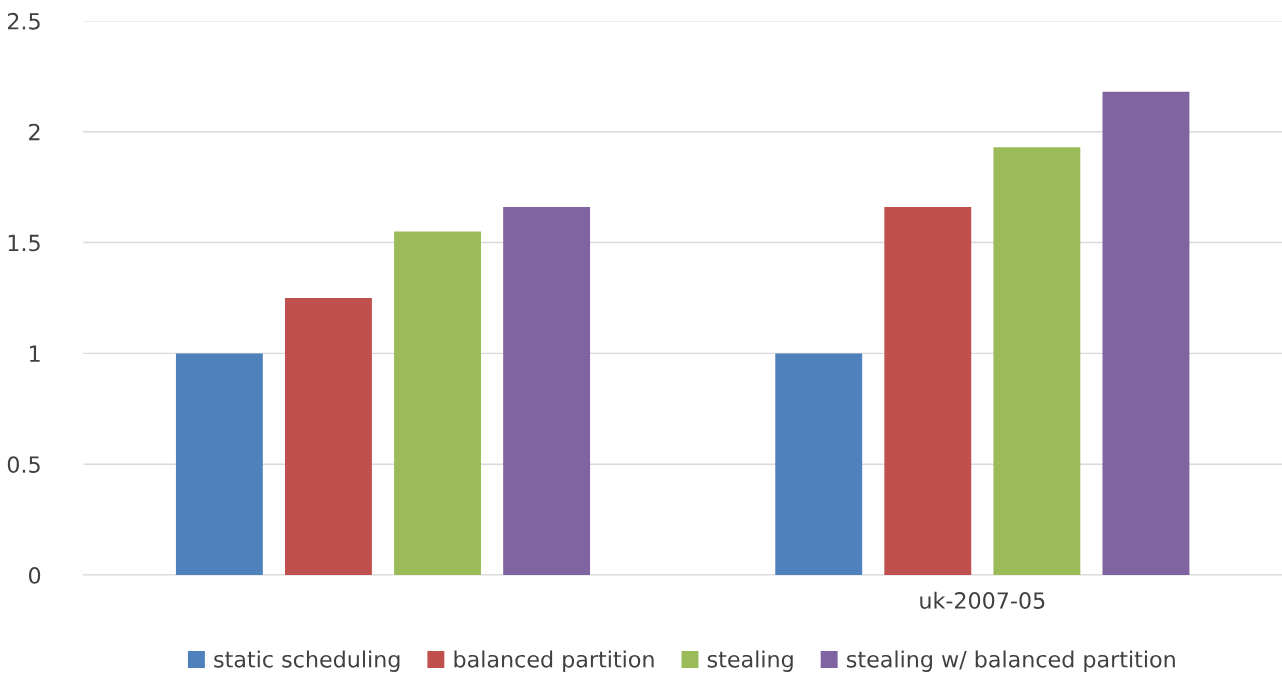 The image size is (1282, 697). I want to click on legend-label: stealing w/ balanced partition, so click(1011, 661).